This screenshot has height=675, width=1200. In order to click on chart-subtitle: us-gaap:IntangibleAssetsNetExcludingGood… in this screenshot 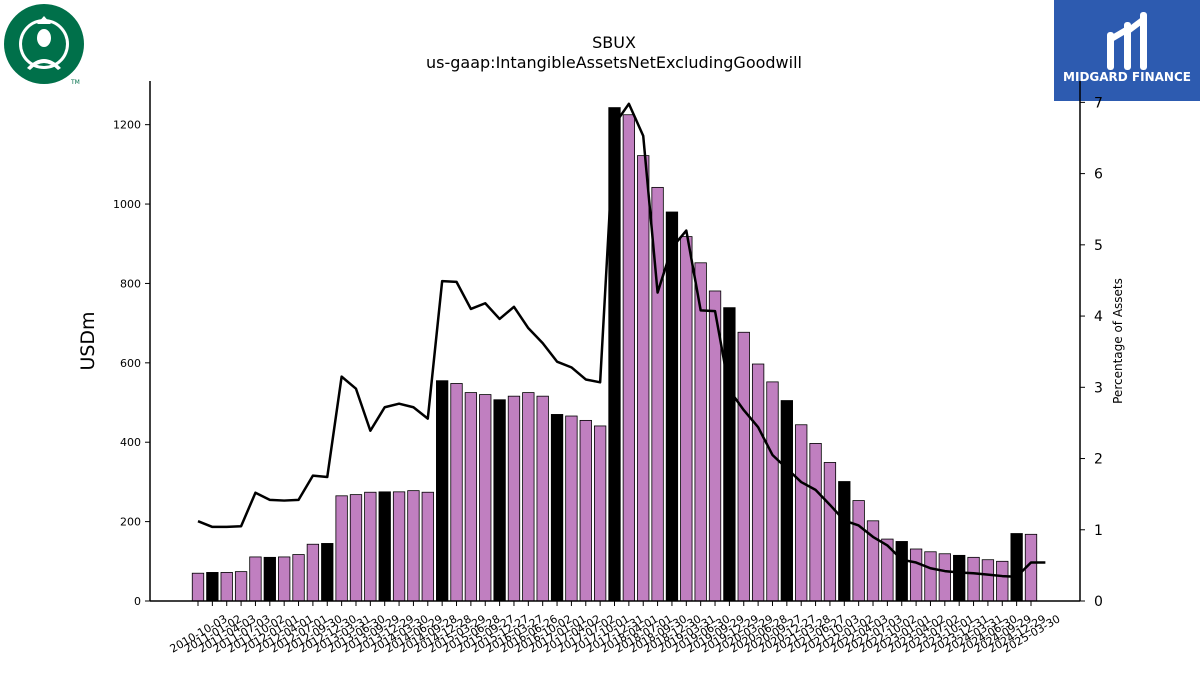, I will do `click(614, 62)`.